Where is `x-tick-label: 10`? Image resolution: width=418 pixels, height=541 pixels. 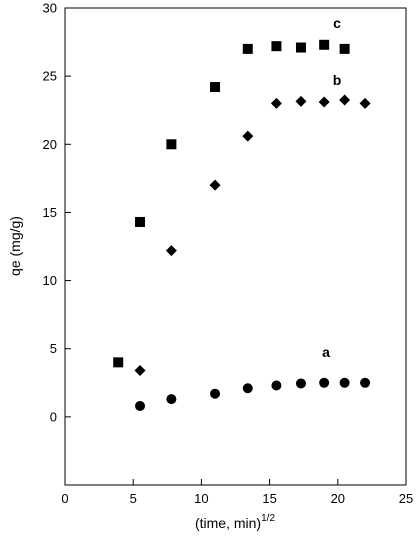 x-tick-label: 10 is located at coordinates (201, 498).